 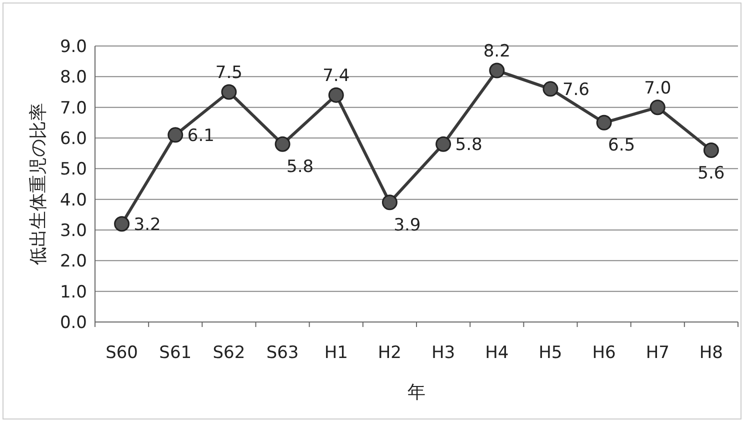 What do you see at coordinates (73, 231) in the screenshot?
I see `y-tick-label: 3.0` at bounding box center [73, 231].